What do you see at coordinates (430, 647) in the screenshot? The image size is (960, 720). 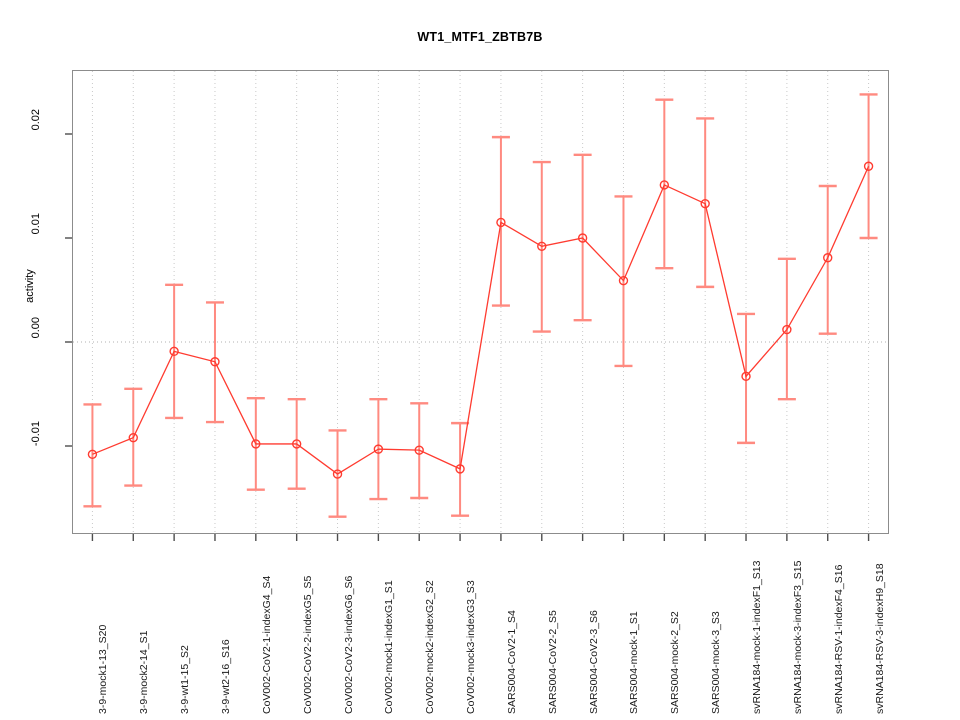 I see `x-axis-tick-label: CoV002-mock2-indexG2_S2` at bounding box center [430, 647].